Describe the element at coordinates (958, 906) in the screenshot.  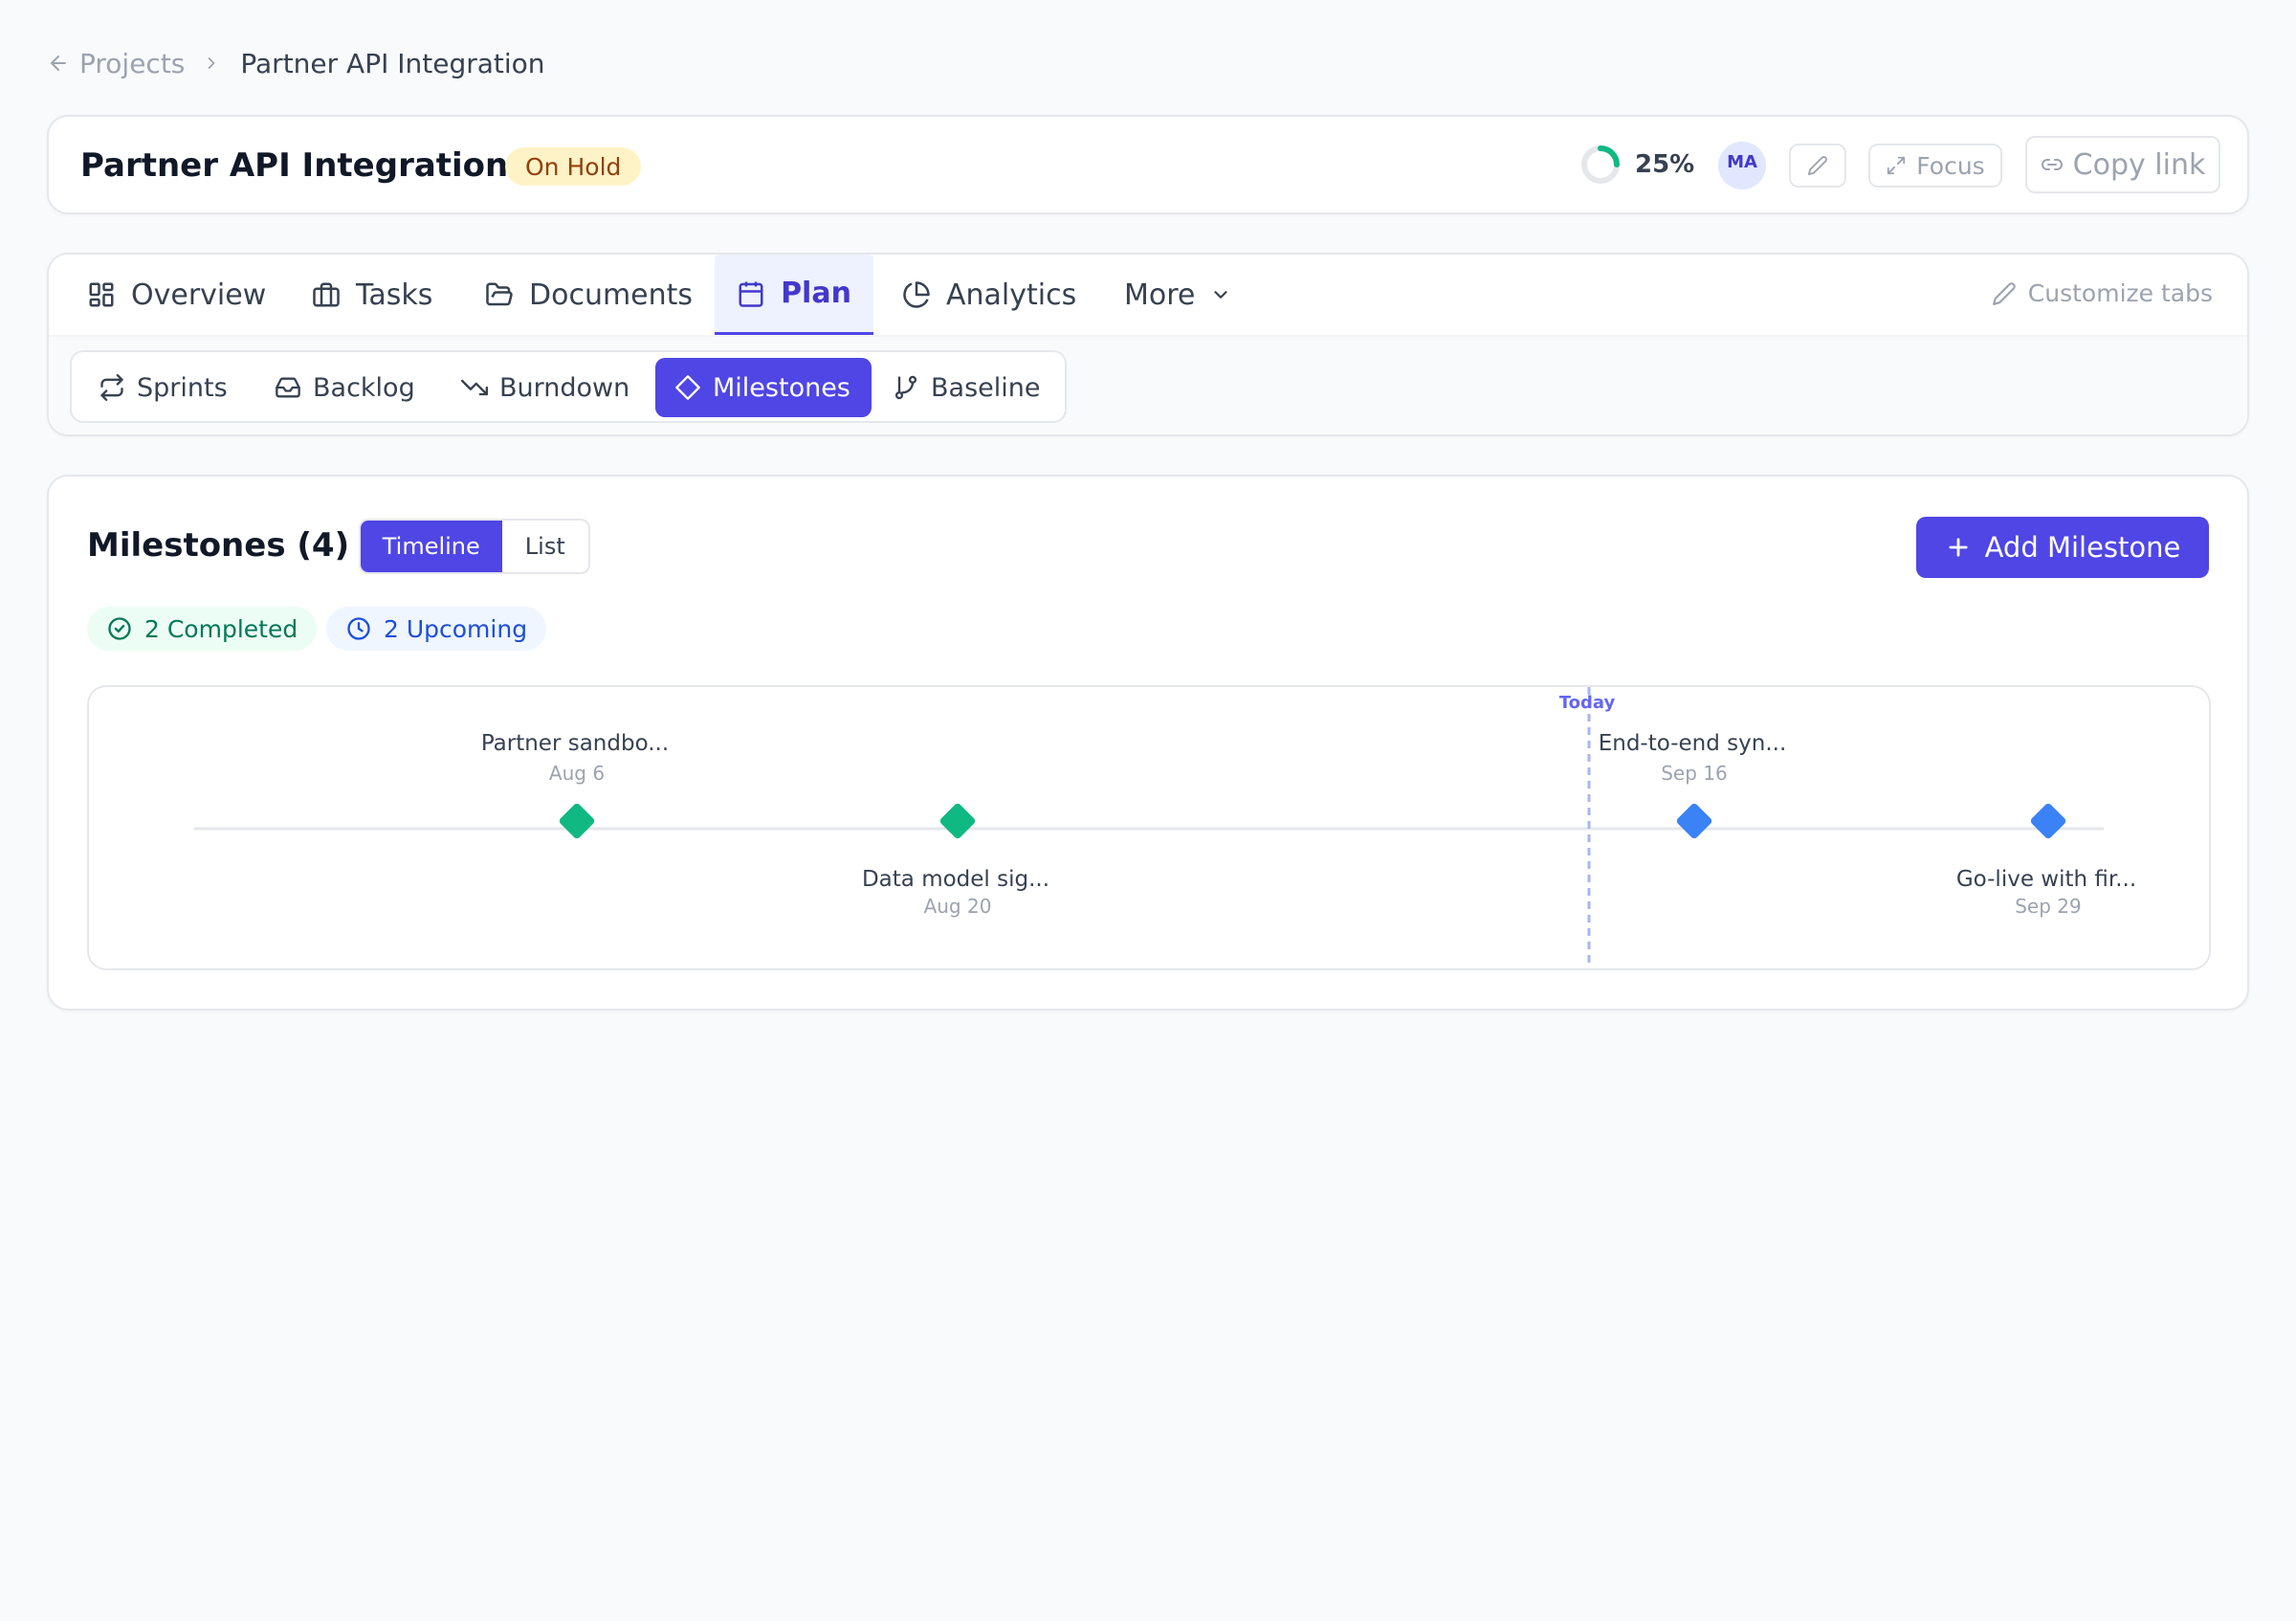
I see `milestone-date: Aug 20` at that location.